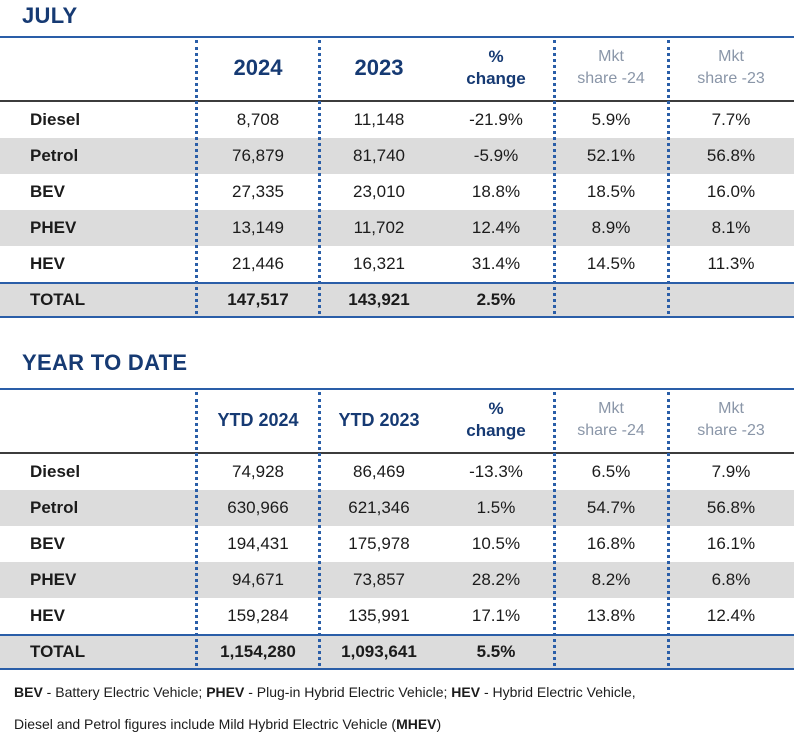  What do you see at coordinates (496, 471) in the screenshot?
I see `cell-pct-change: -13.3%` at bounding box center [496, 471].